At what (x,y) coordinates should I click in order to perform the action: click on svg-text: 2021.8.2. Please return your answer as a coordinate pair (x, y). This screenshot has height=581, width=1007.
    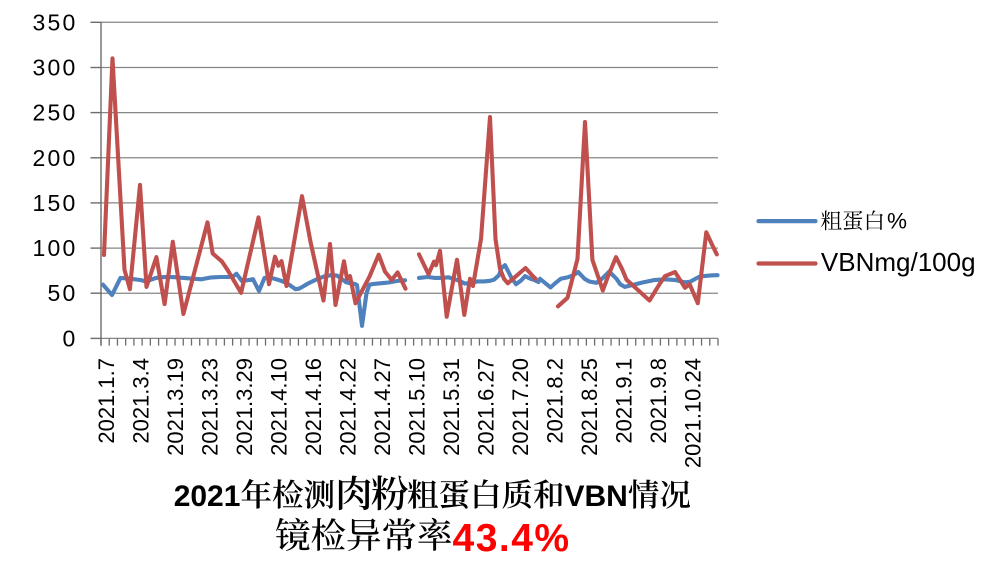
    Looking at the image, I should click on (555, 401).